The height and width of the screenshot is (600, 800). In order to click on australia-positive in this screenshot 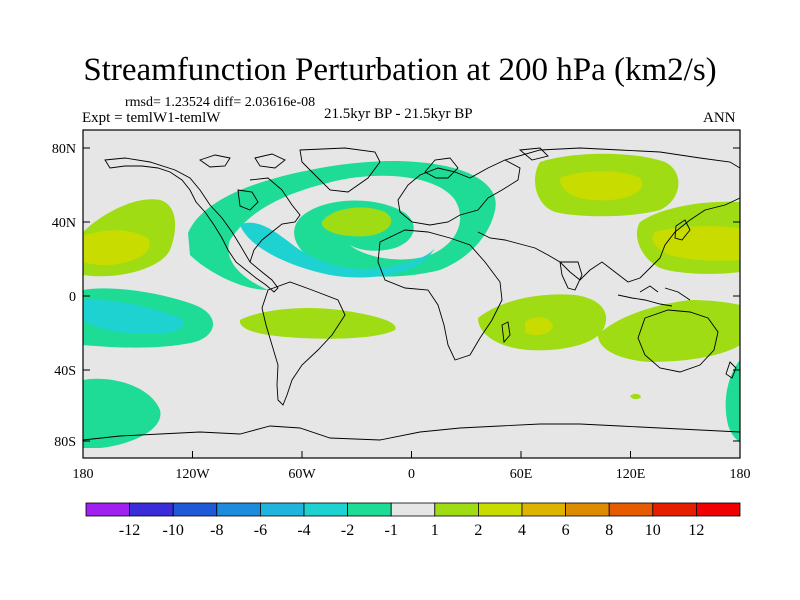, I will do `click(669, 331)`.